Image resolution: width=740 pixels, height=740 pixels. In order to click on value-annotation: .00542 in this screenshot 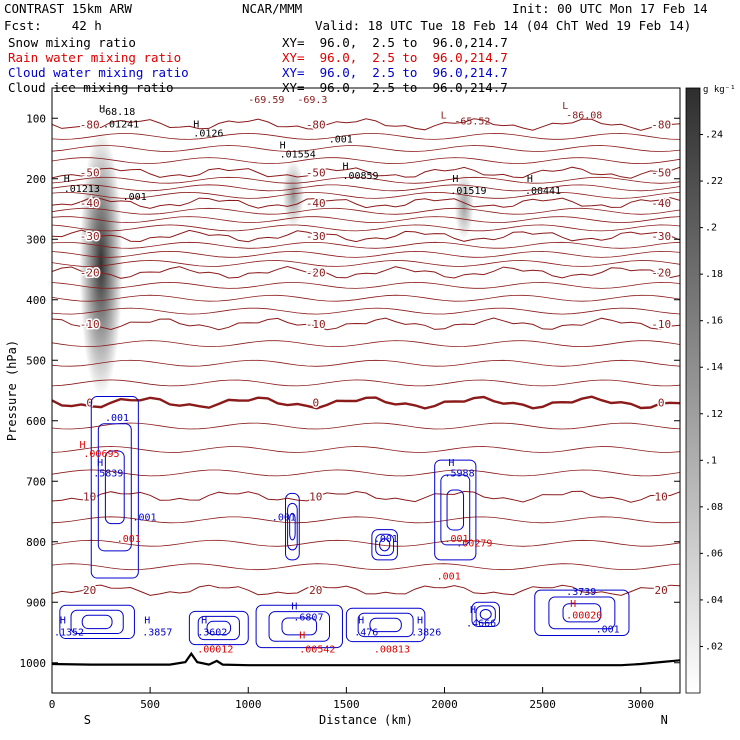, I will do `click(317, 649)`.